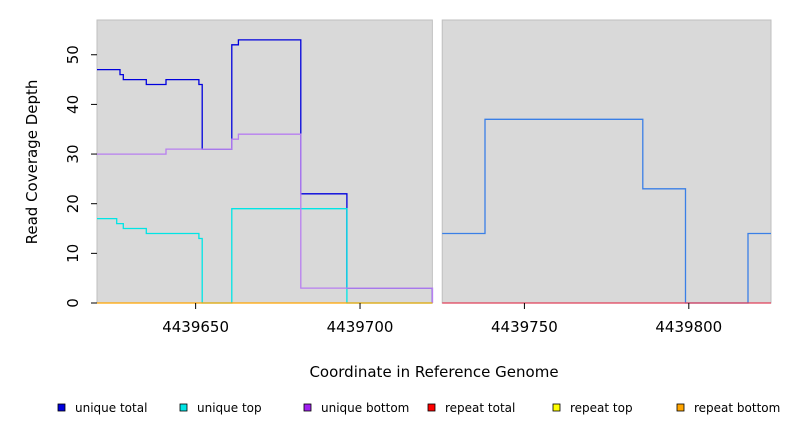  Describe the element at coordinates (524, 327) in the screenshot. I see `x-tick-label: 4439750` at that location.